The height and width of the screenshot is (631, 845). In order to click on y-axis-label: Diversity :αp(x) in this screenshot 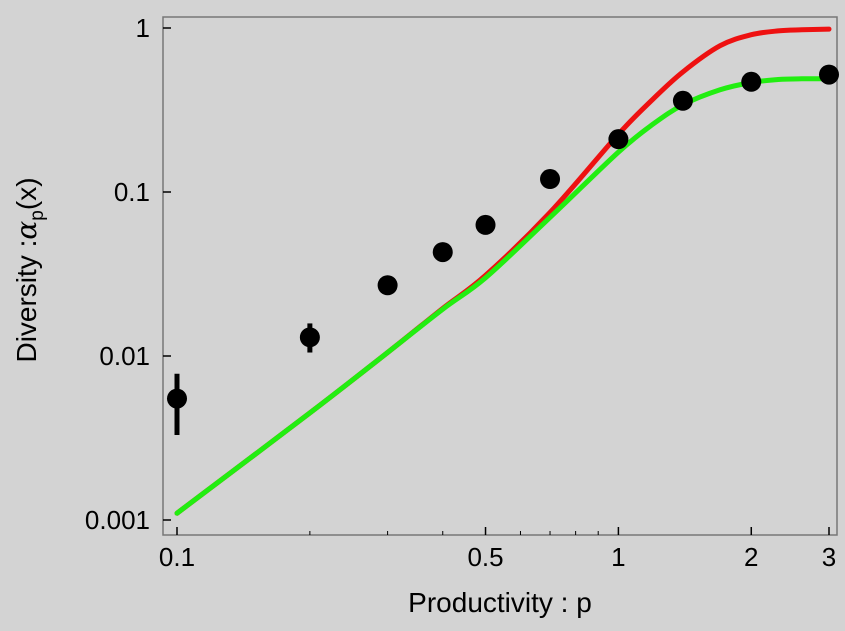, I will do `click(29, 269)`.